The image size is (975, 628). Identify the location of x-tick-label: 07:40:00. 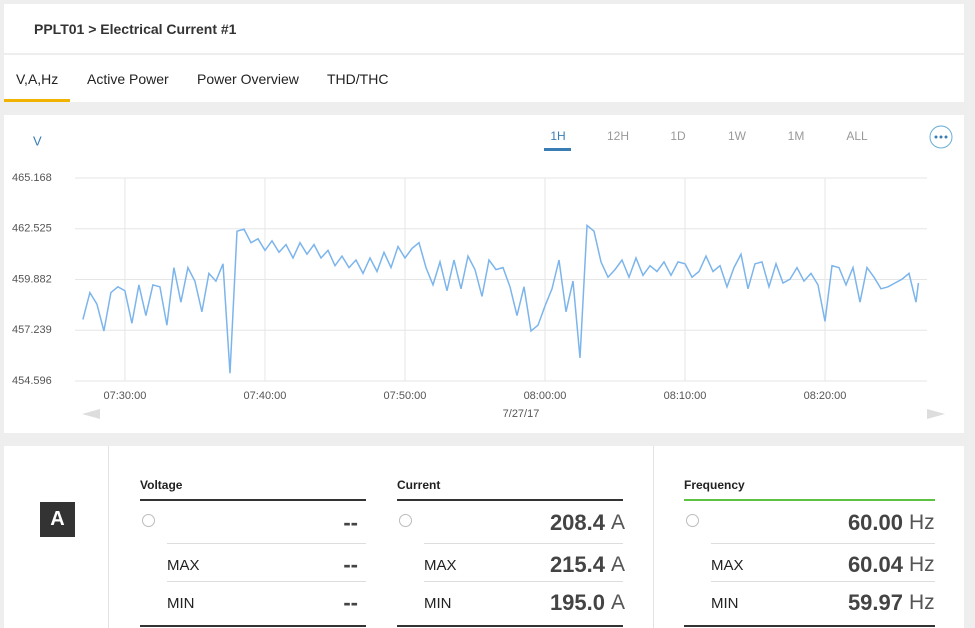
(265, 396).